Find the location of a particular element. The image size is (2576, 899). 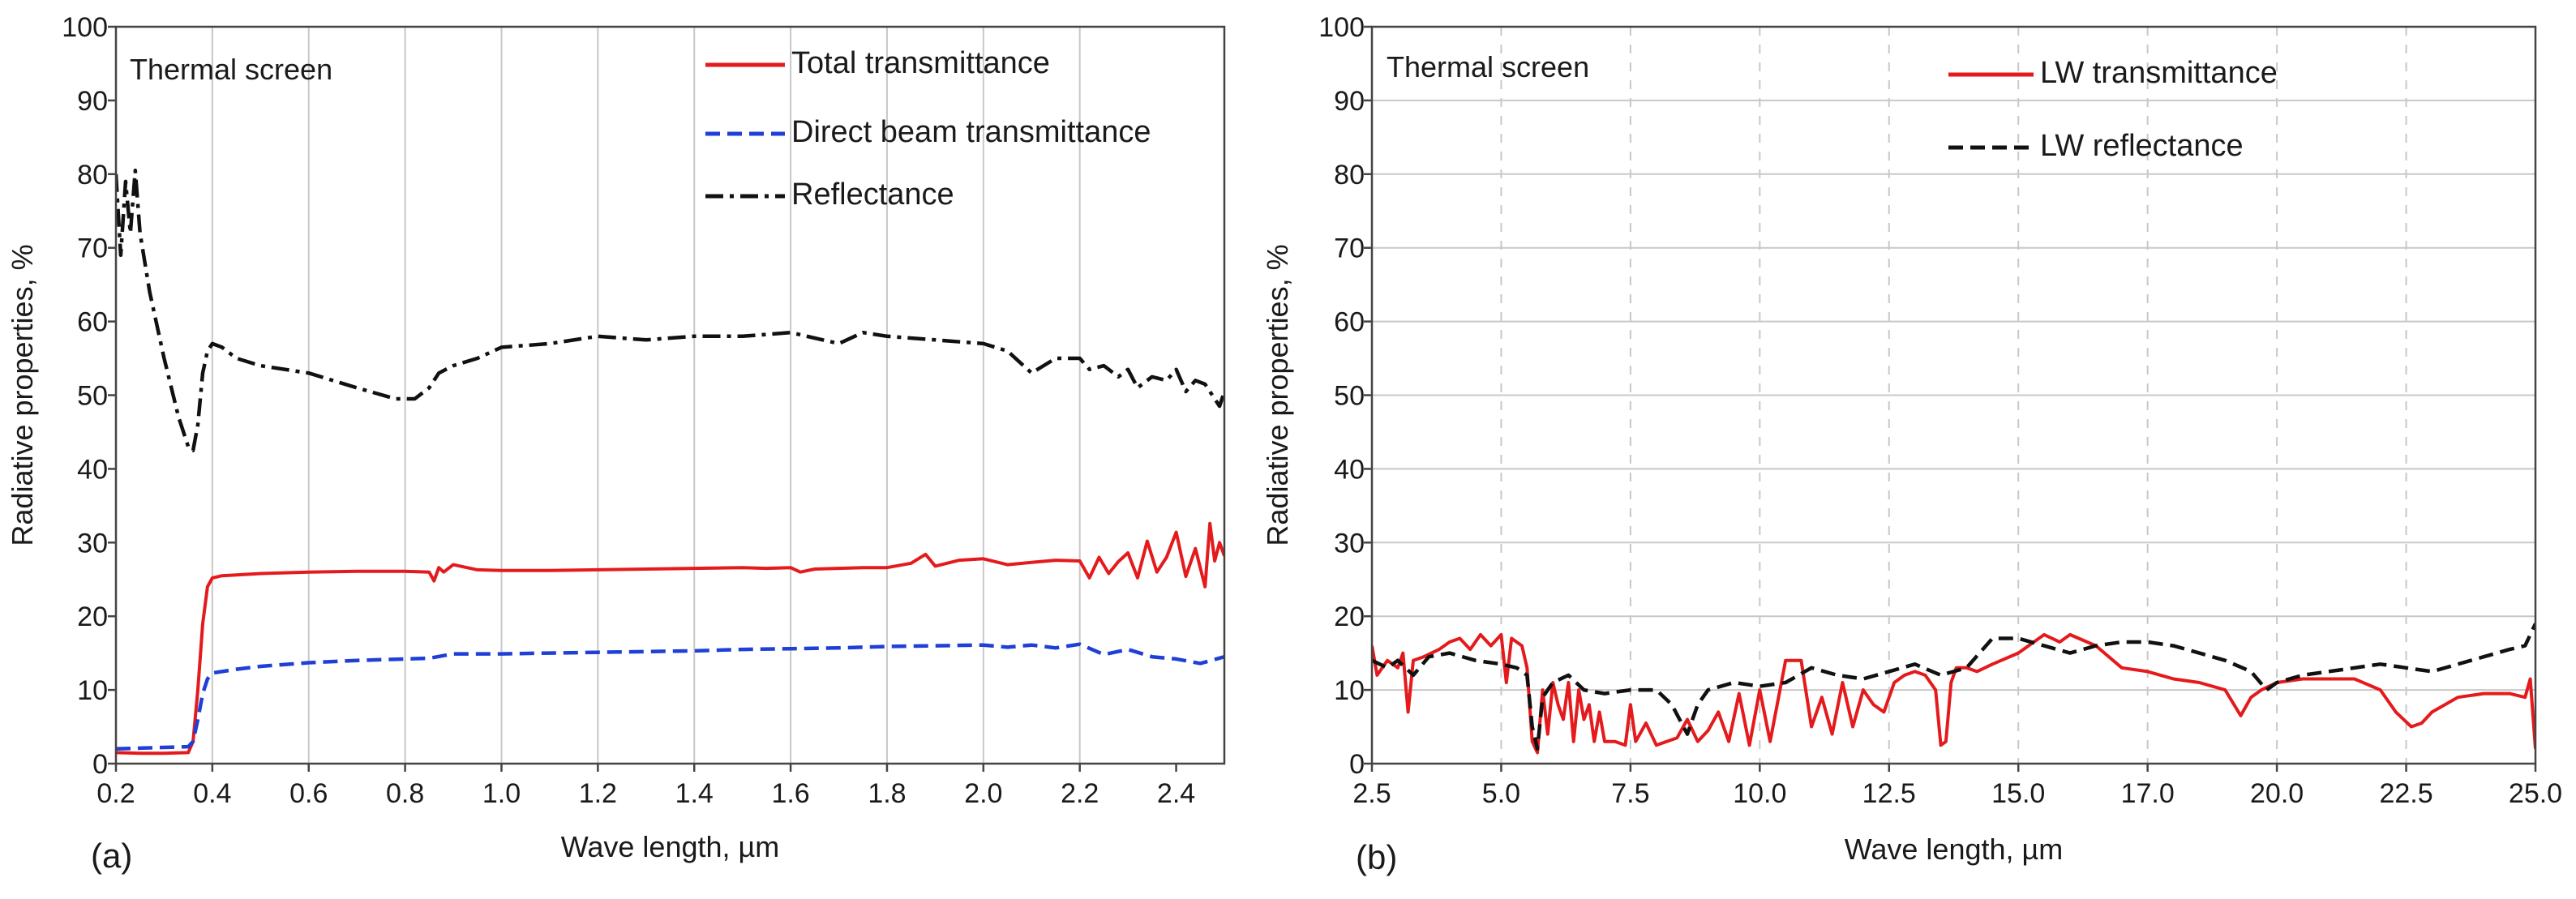

x-tick-label: 1.2 is located at coordinates (598, 793).